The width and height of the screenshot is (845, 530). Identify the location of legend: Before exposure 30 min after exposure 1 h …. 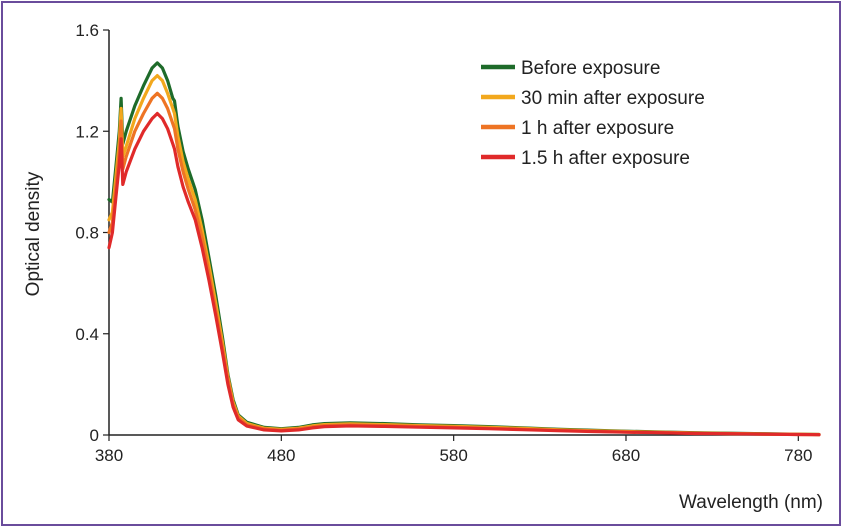
(593, 113).